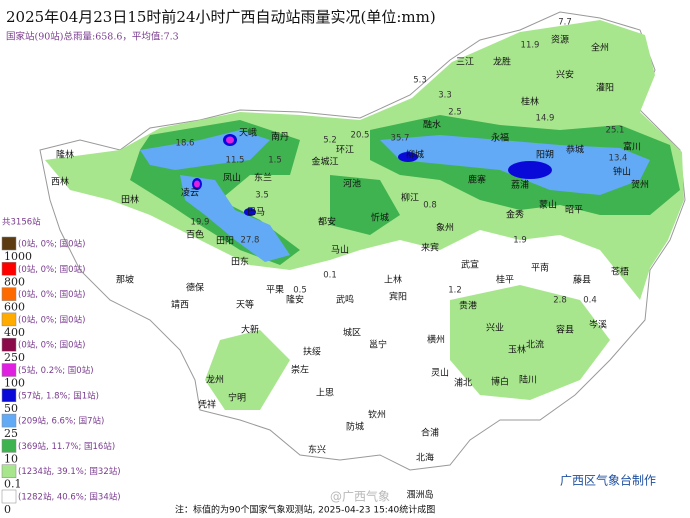  What do you see at coordinates (463, 383) in the screenshot?
I see `place-label: 浦北` at bounding box center [463, 383].